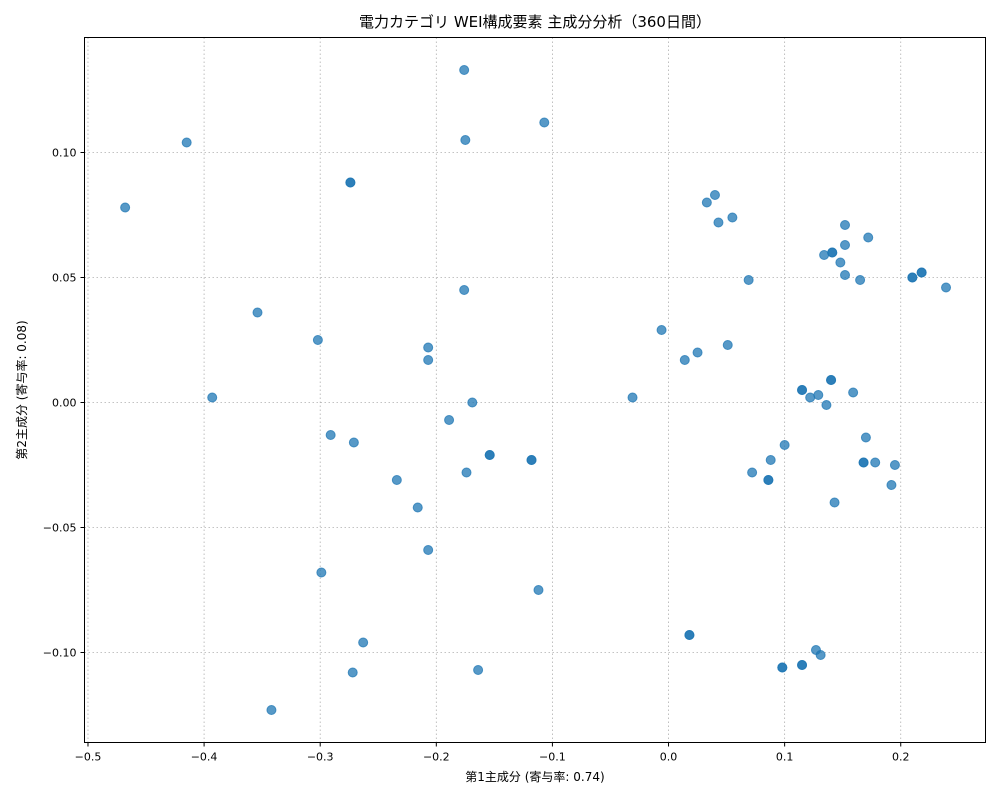  What do you see at coordinates (64, 153) in the screenshot?
I see `y-tick-label: 0.10` at bounding box center [64, 153].